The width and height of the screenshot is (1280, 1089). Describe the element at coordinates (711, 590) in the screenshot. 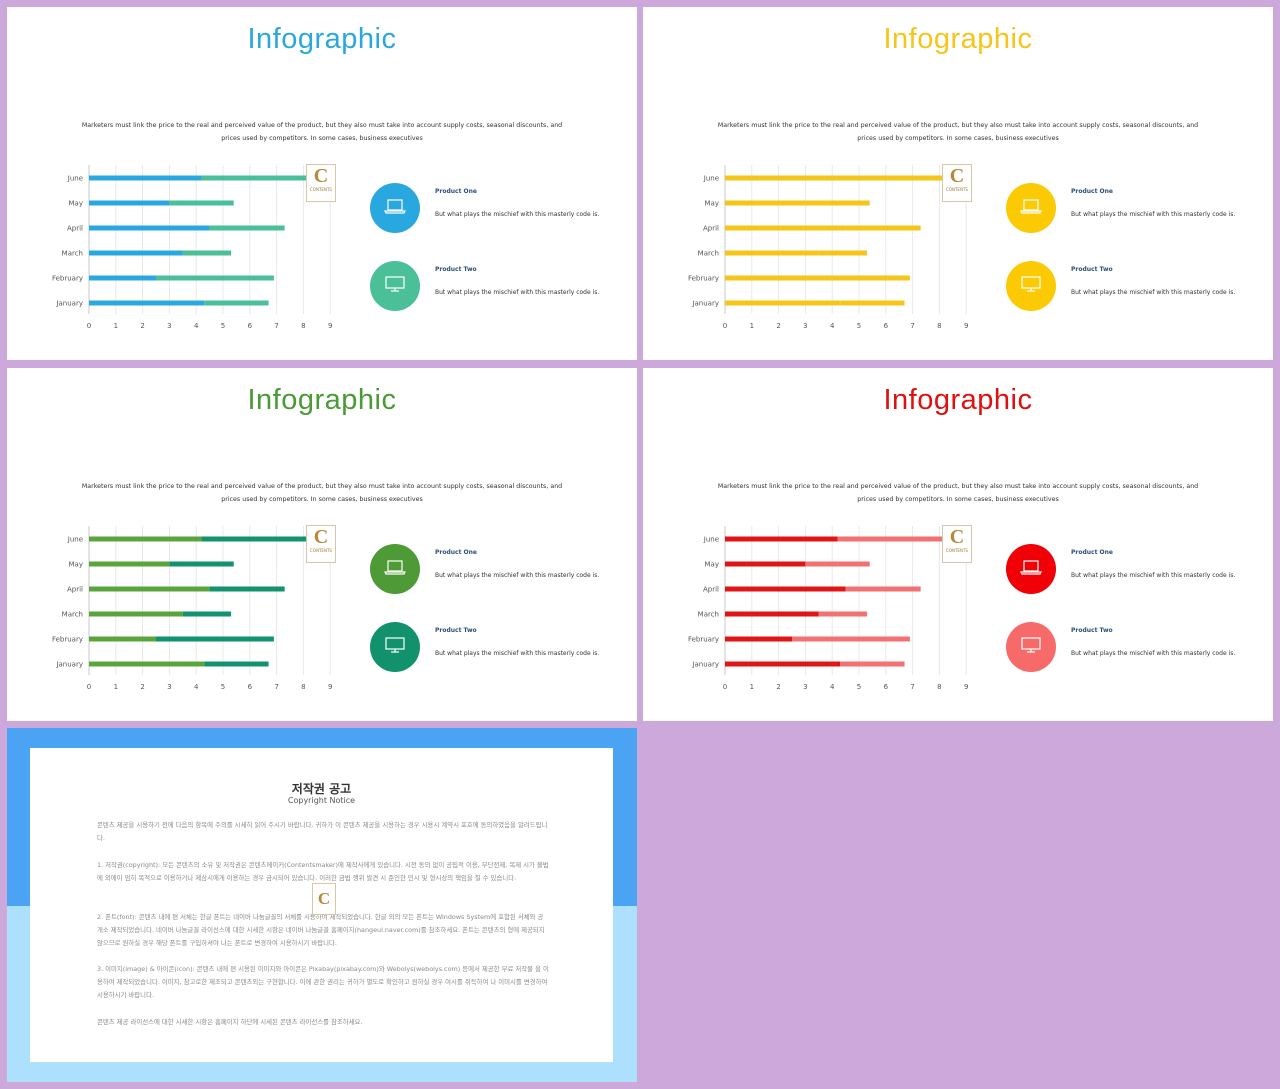

I see `category-label: April` at that location.